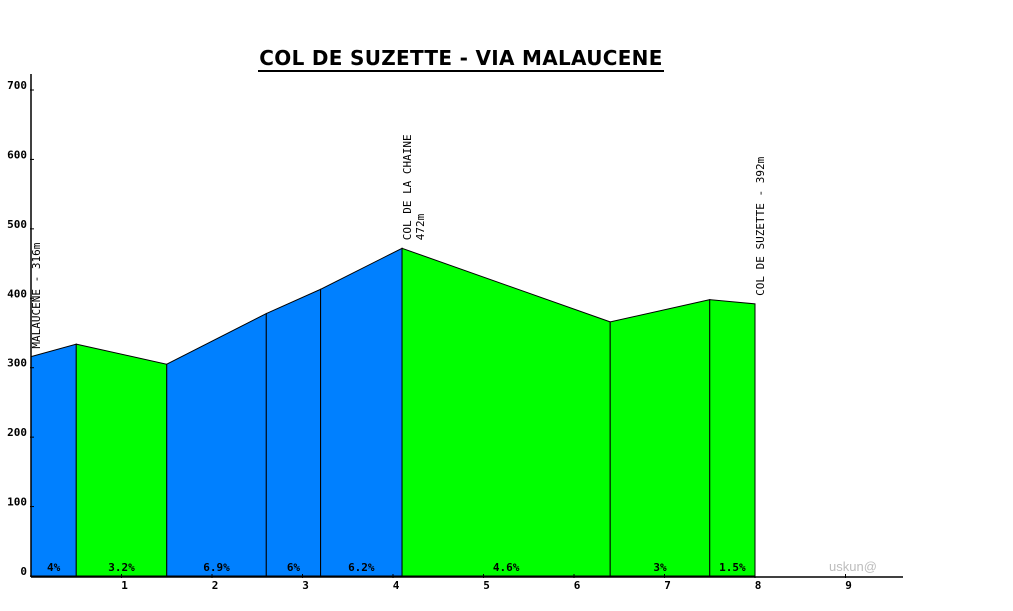 This screenshot has height=611, width=1013. What do you see at coordinates (305, 585) in the screenshot?
I see `x-tick-label: 3` at bounding box center [305, 585].